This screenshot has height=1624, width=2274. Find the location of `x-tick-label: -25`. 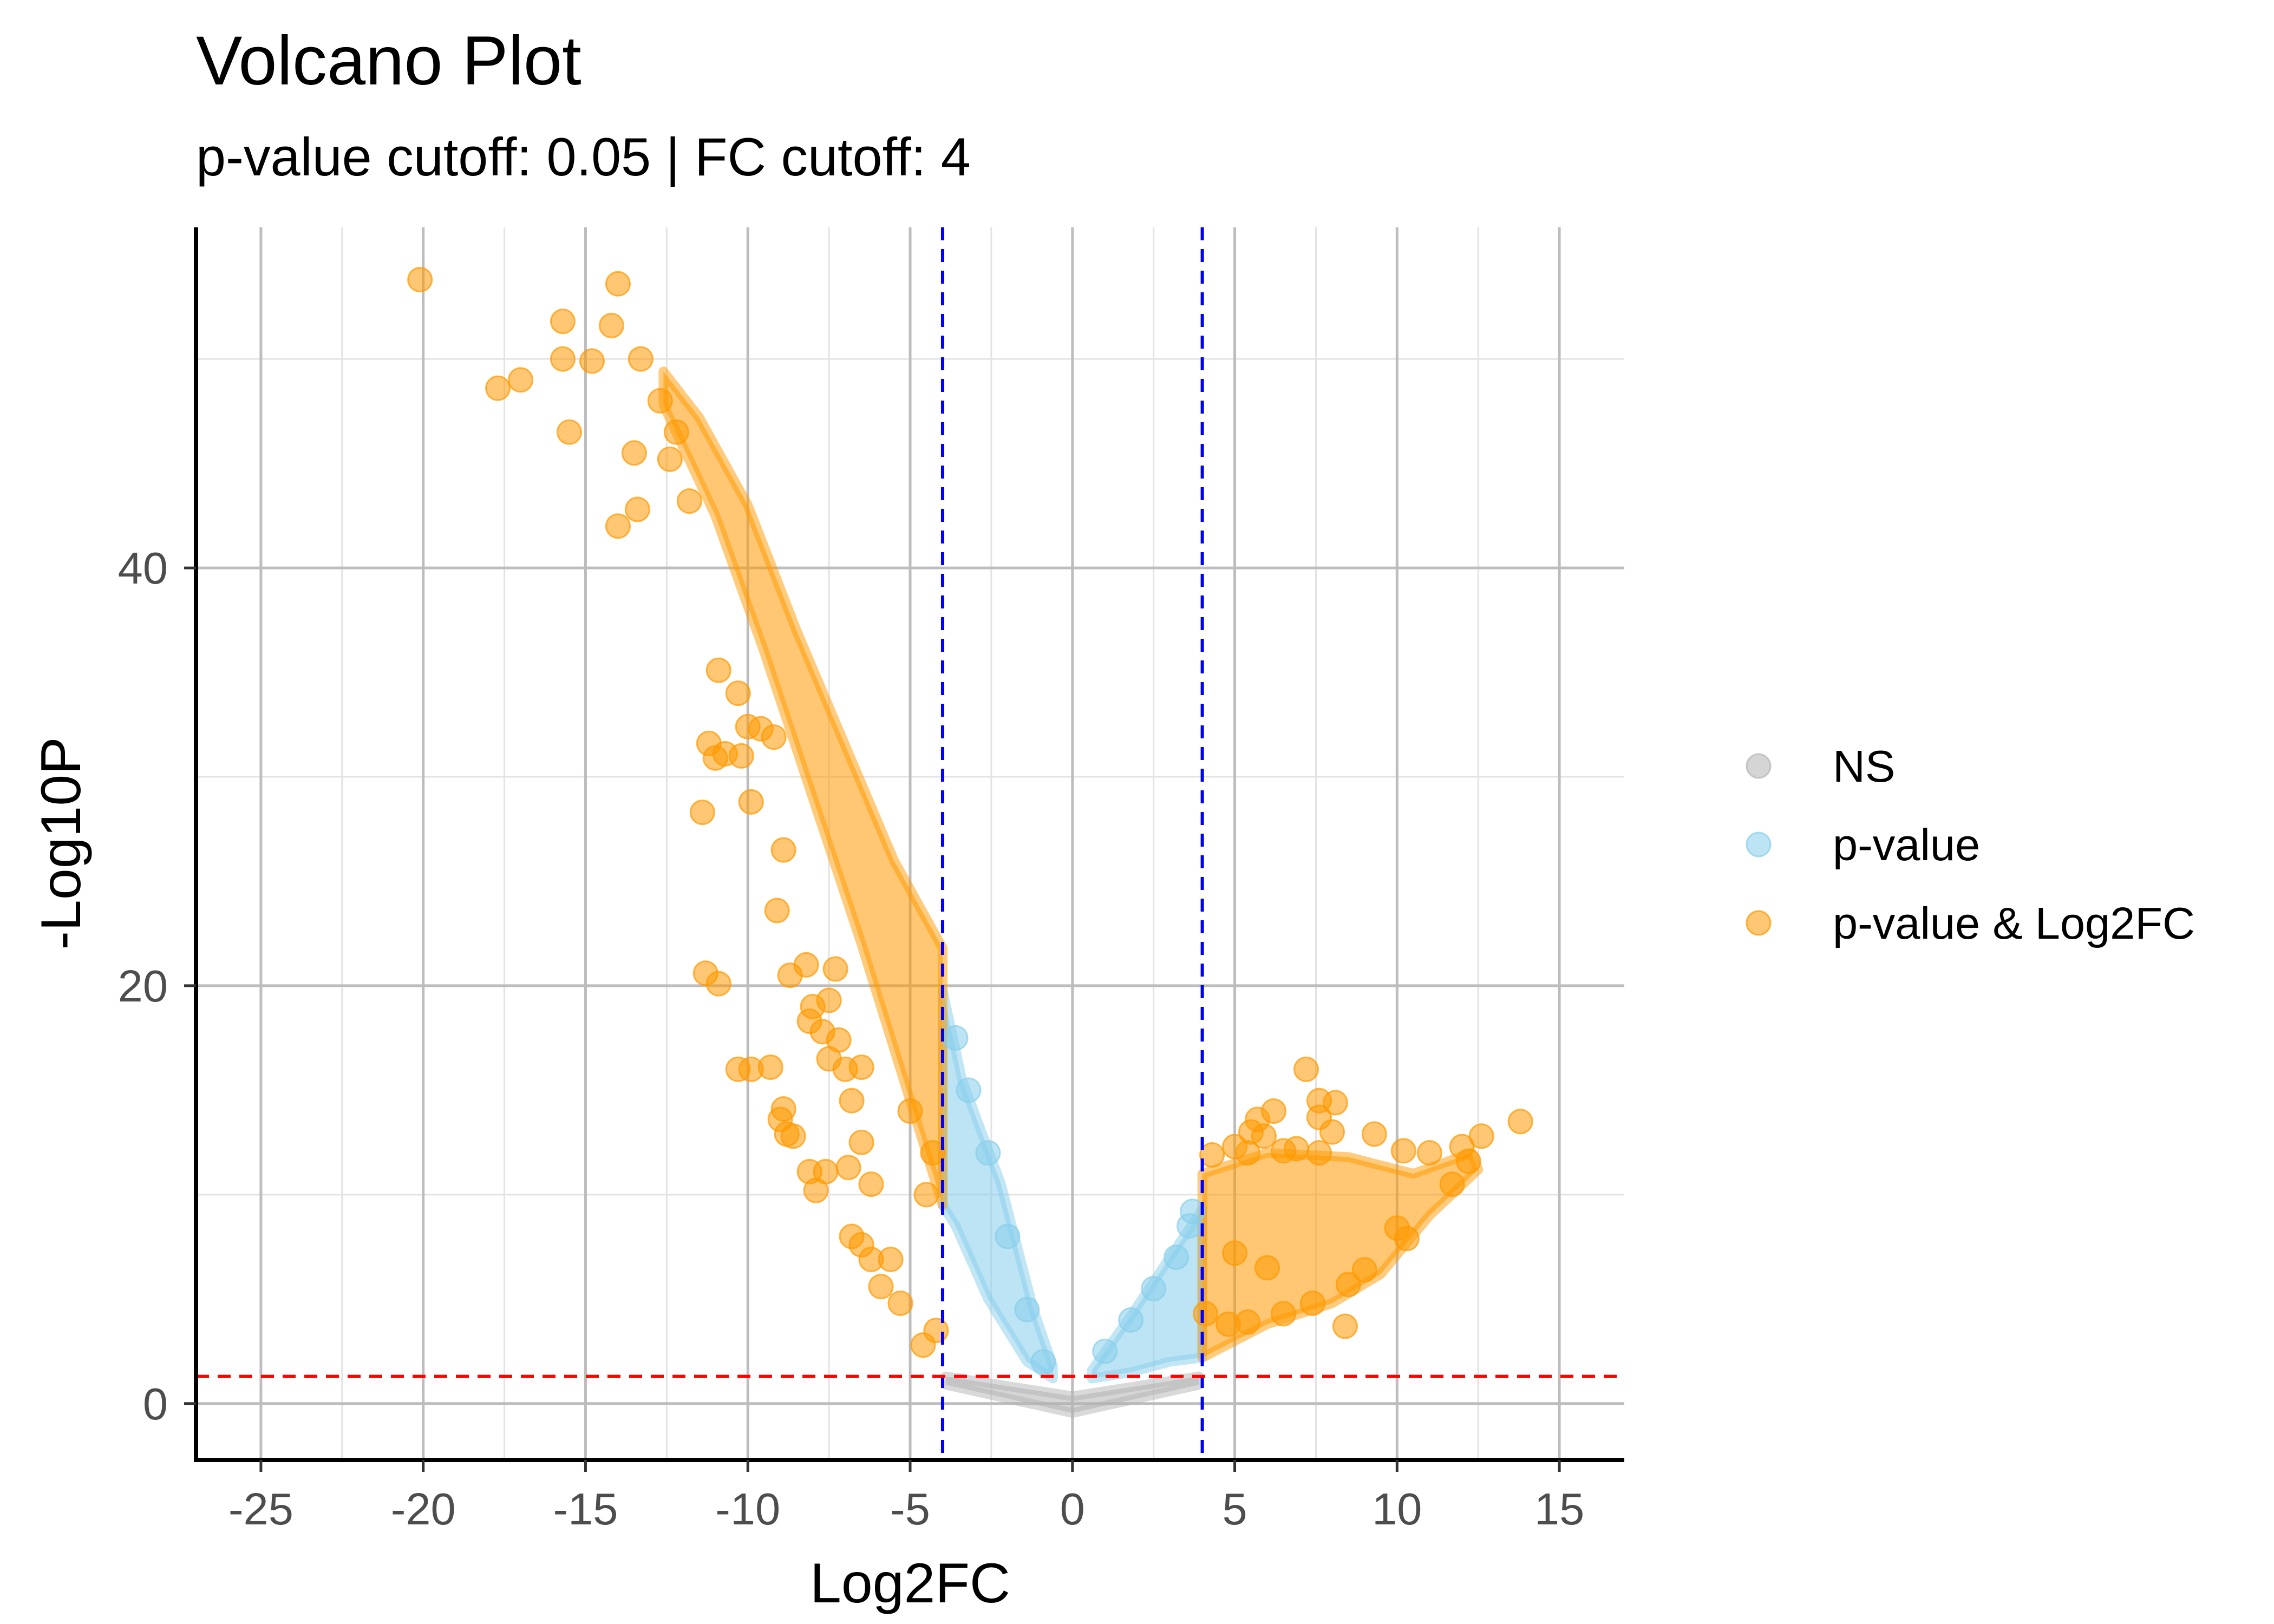

x-tick-label: -25 is located at coordinates (261, 1509).